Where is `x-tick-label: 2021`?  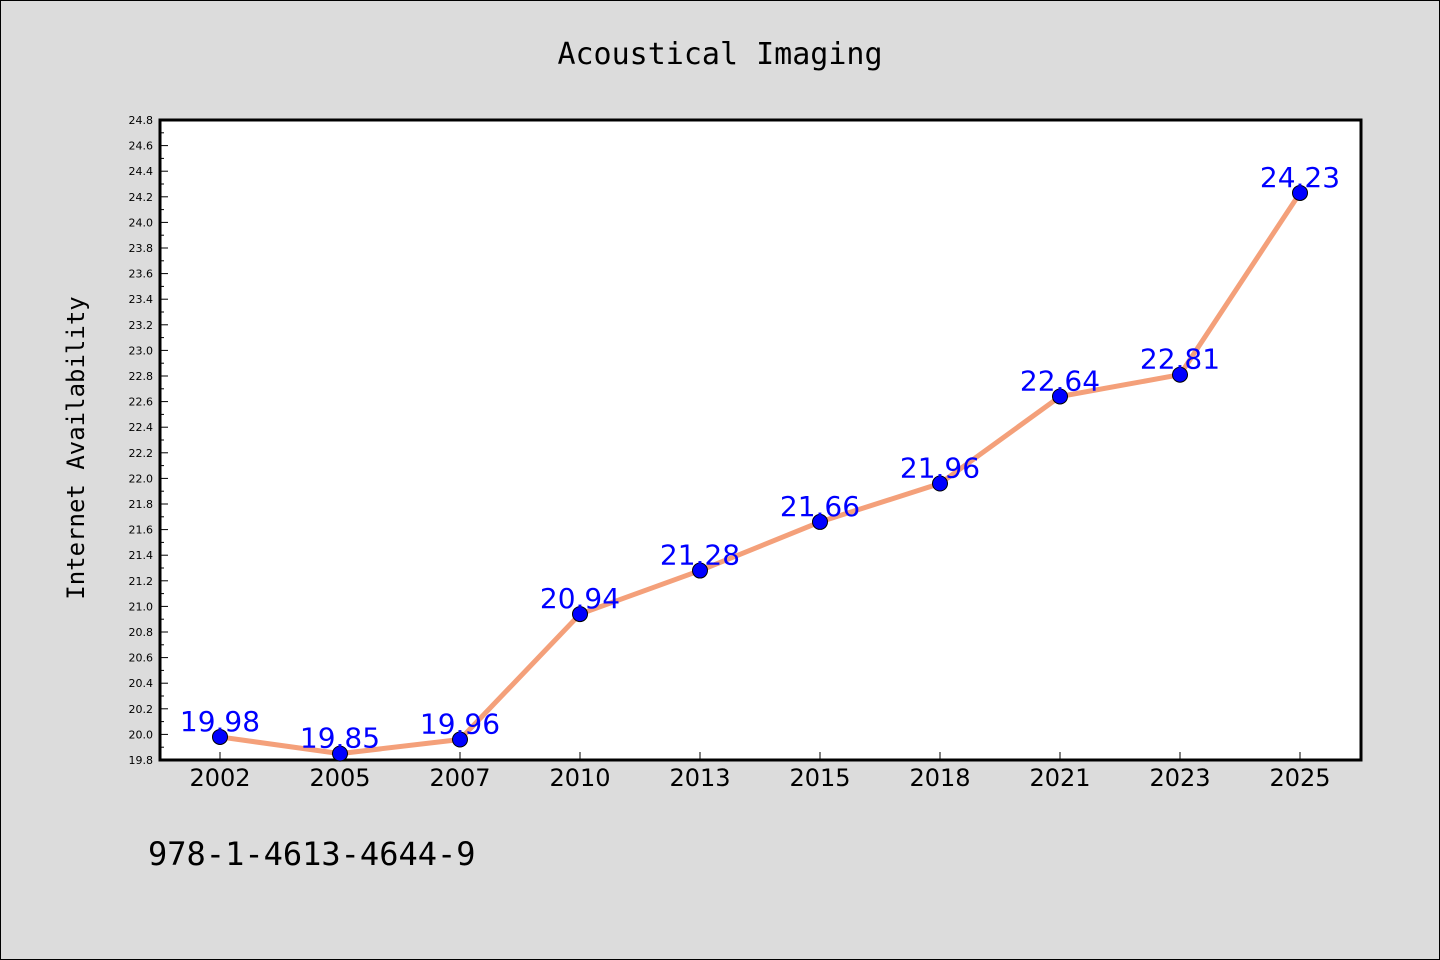
x-tick-label: 2021 is located at coordinates (1059, 778).